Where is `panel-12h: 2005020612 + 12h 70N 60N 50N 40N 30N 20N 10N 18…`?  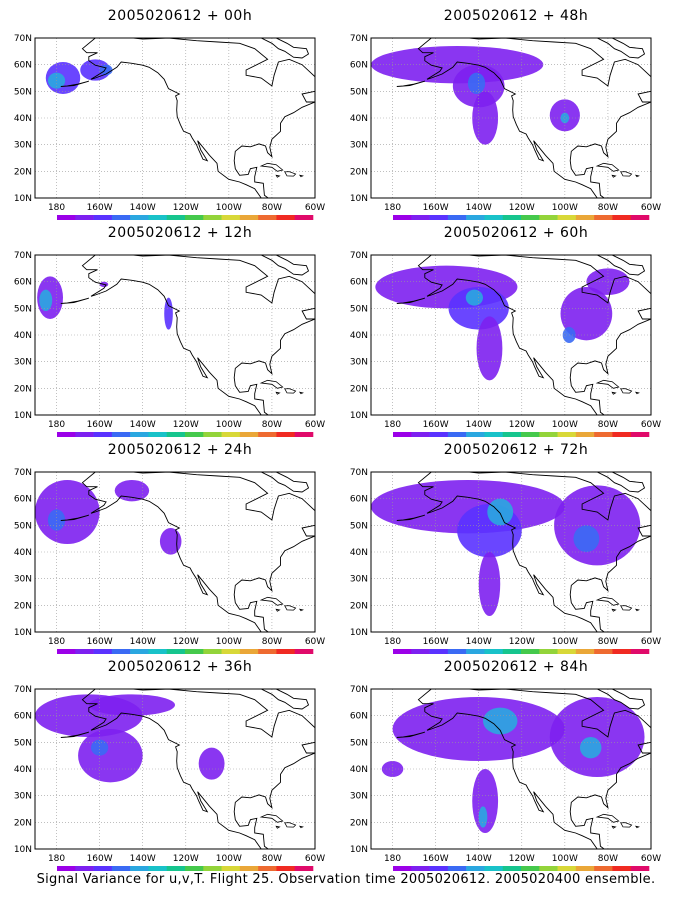 panel-12h: 2005020612 + 12h 70N 60N 50N 40N 30N 20N 10N 18… is located at coordinates (180, 331).